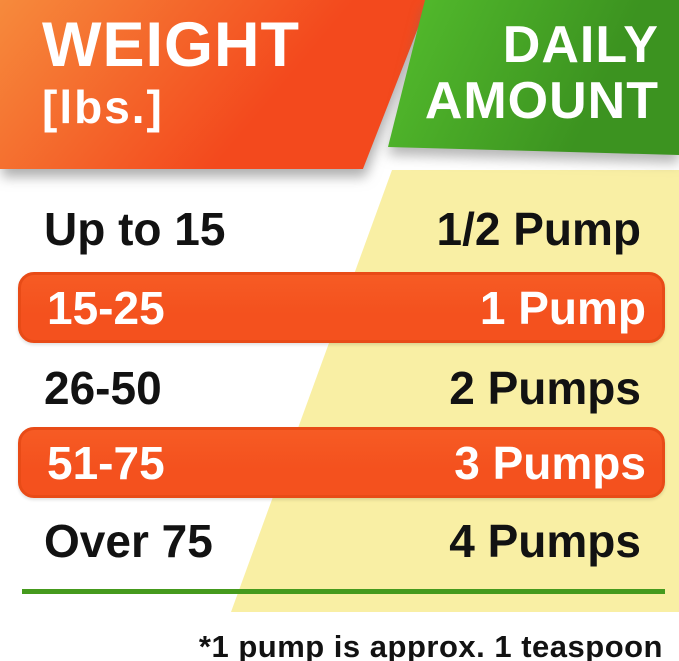 The width and height of the screenshot is (679, 661). I want to click on weight-header-text: WEIGHT [lbs.], so click(171, 71).